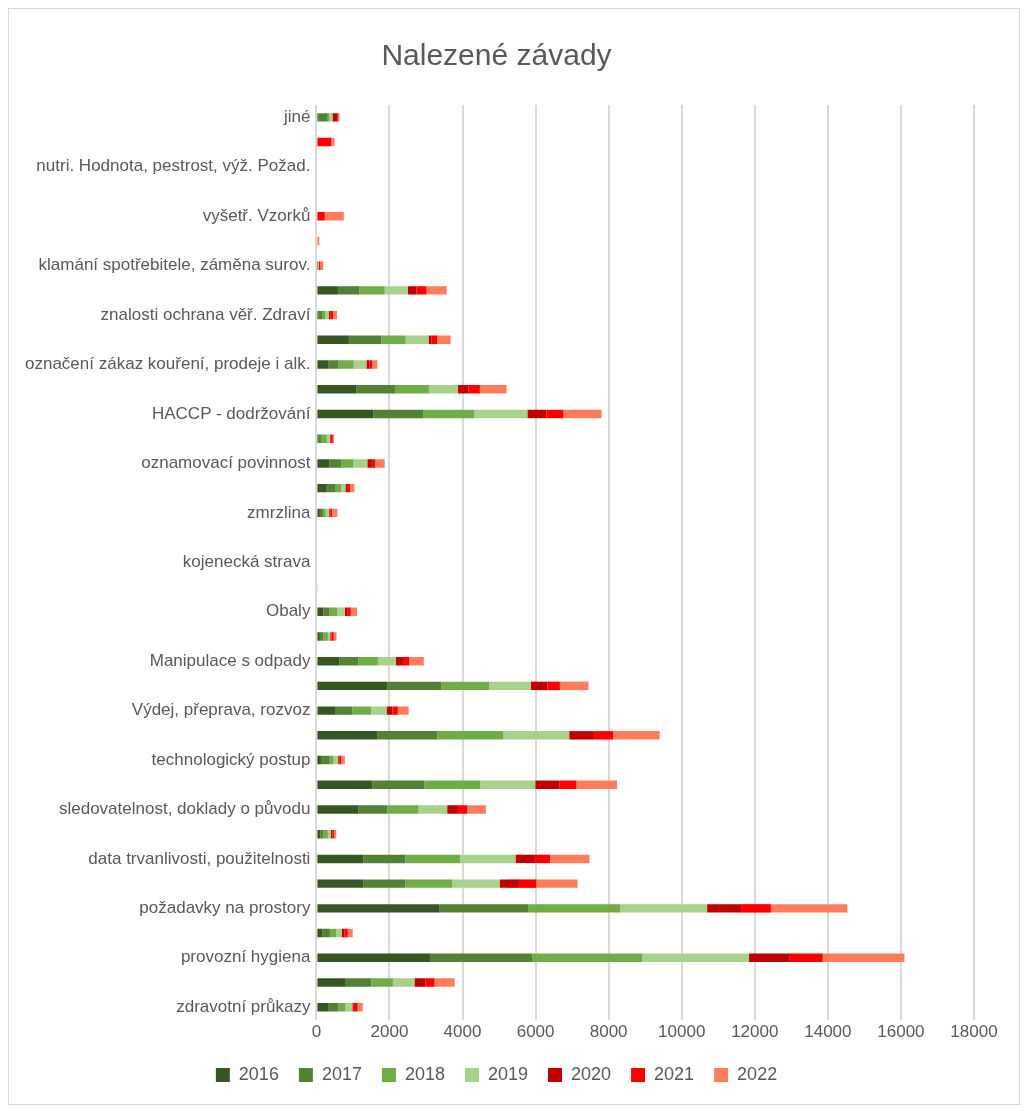  I want to click on x-tick-label: 8000, so click(608, 1032).